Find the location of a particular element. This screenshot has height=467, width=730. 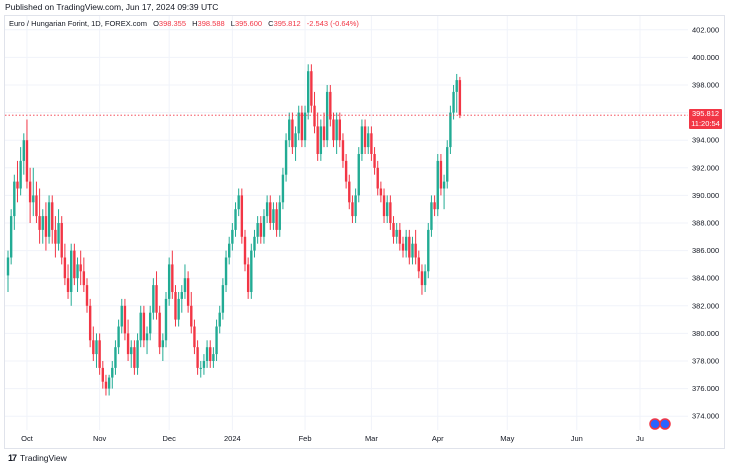

legend-low-value: 395.600 is located at coordinates (248, 23).